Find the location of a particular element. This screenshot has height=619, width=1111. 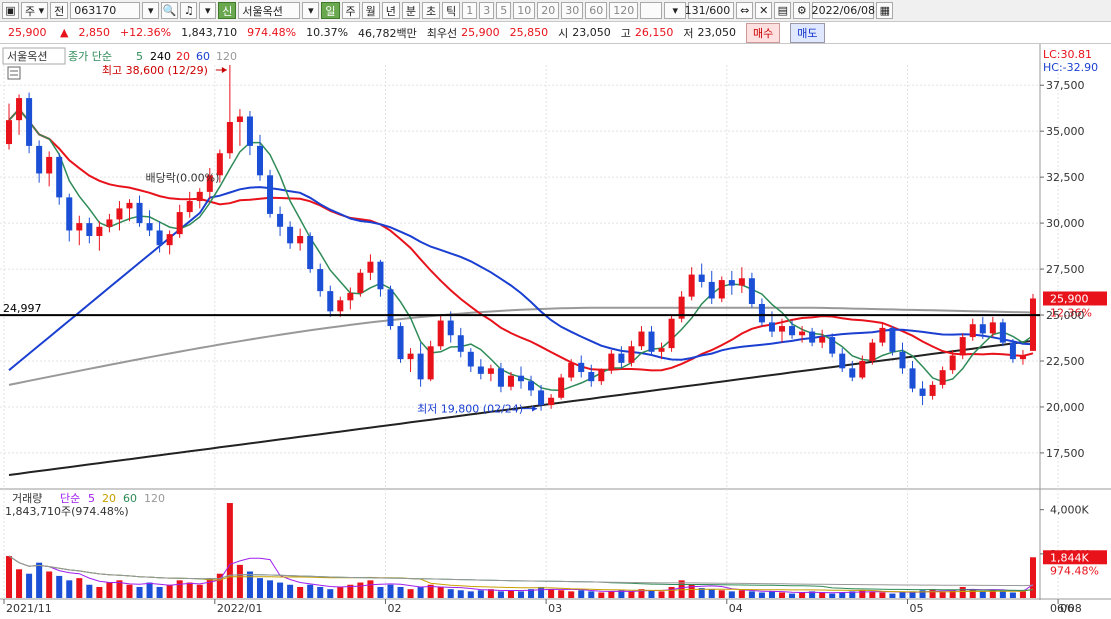

search-icon: 🔍 is located at coordinates (170, 10).